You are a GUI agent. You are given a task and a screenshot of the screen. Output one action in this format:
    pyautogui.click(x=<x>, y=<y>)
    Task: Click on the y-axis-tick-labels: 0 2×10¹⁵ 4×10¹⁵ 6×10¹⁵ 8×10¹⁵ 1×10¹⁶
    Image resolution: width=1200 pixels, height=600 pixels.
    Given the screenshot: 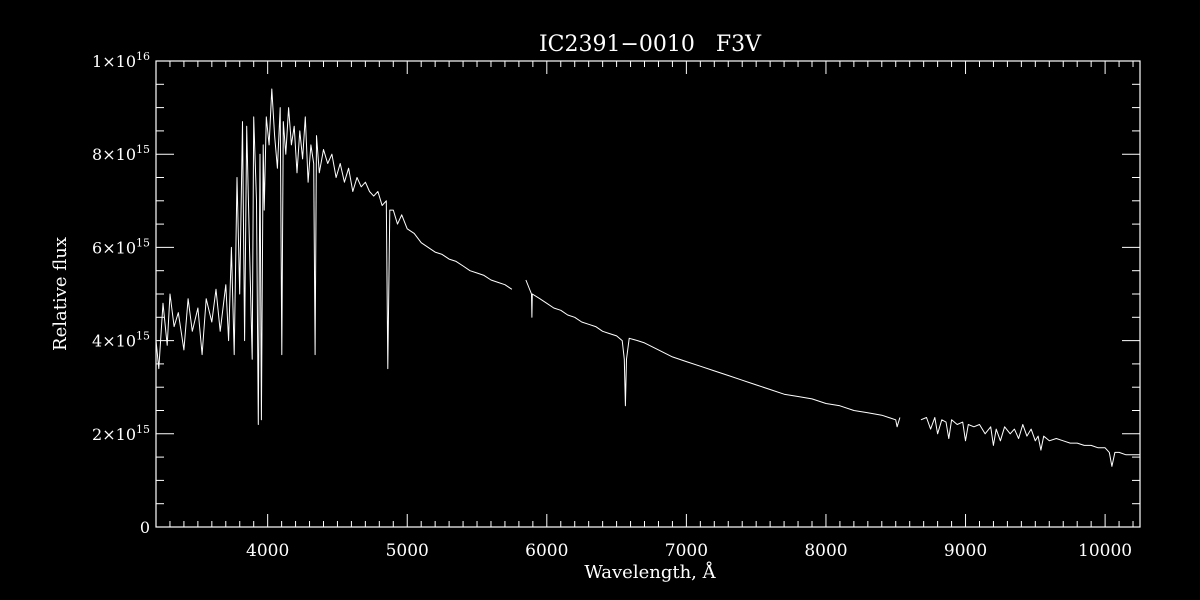 What is the action you would take?
    pyautogui.click(x=121, y=293)
    